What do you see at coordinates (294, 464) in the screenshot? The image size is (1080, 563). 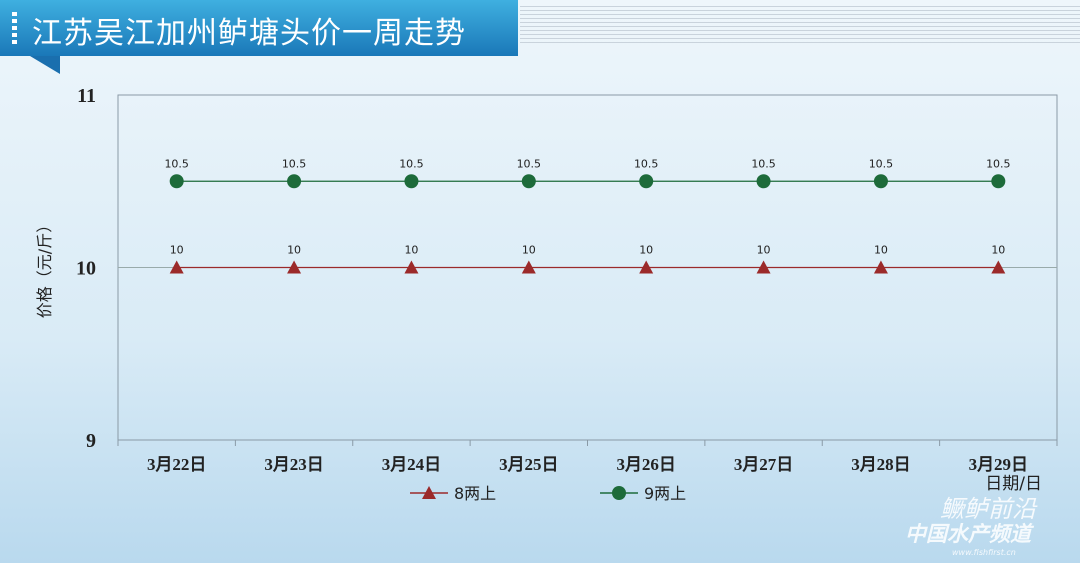 I see `x-tick-label: 3月23日` at bounding box center [294, 464].